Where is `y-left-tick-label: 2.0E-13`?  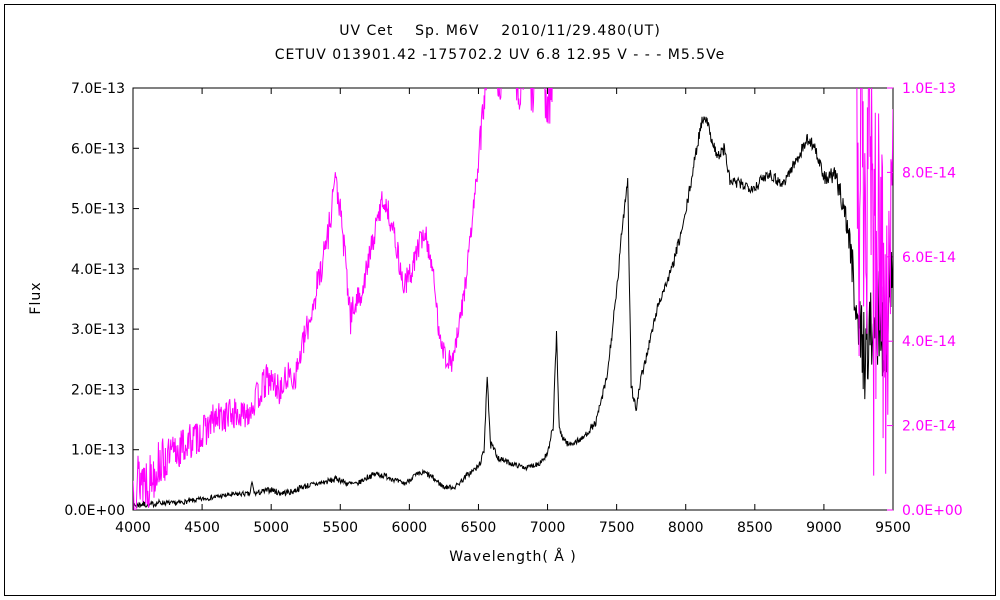 y-left-tick-label: 2.0E-13 is located at coordinates (98, 390).